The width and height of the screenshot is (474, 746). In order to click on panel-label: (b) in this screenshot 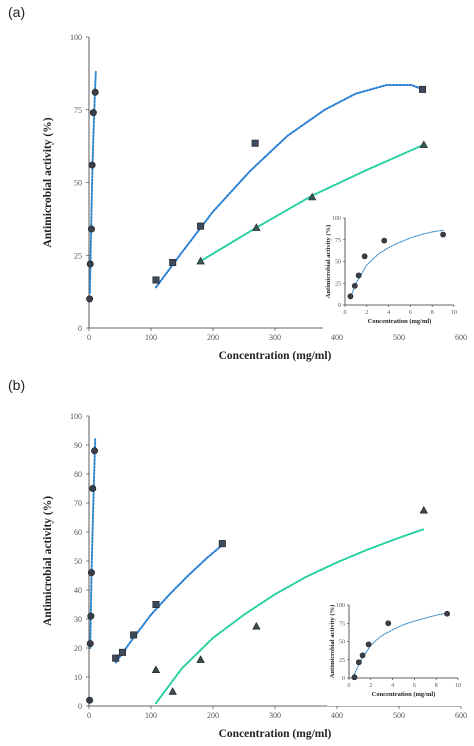, I will do `click(17, 385)`.